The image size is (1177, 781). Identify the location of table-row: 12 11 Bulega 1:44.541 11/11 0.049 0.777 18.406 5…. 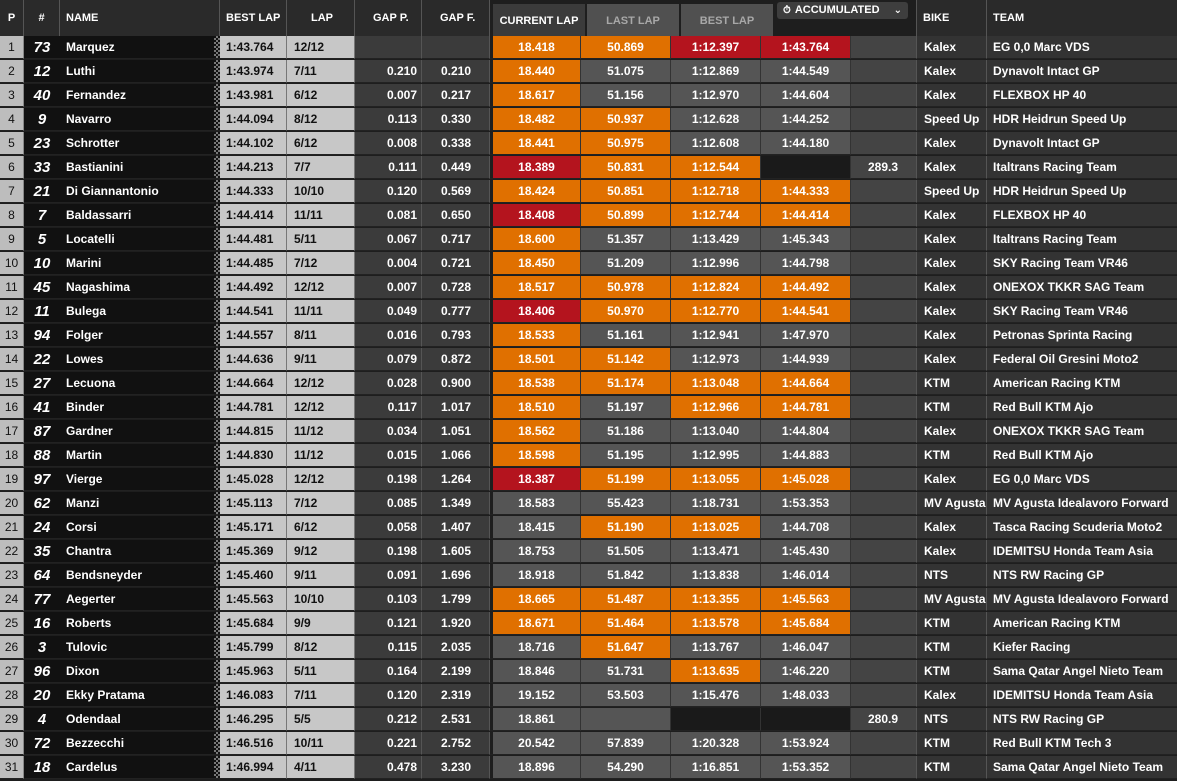
(588, 312).